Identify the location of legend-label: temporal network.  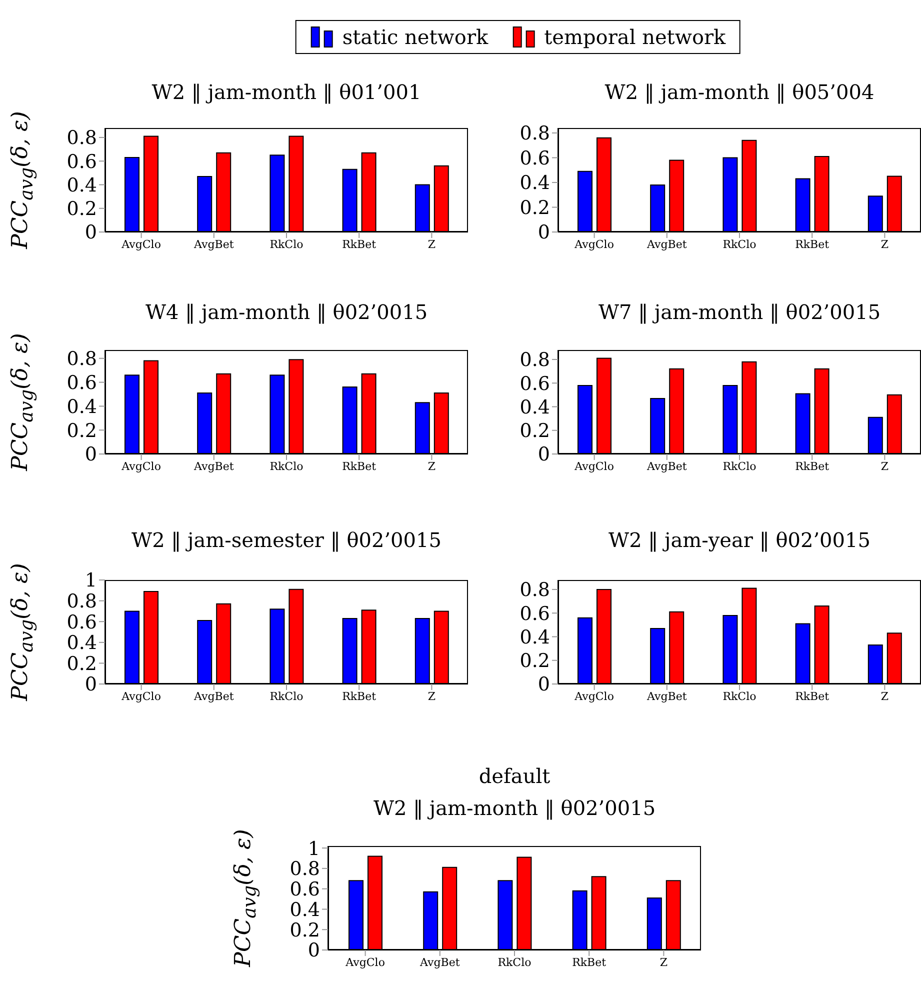
(635, 37).